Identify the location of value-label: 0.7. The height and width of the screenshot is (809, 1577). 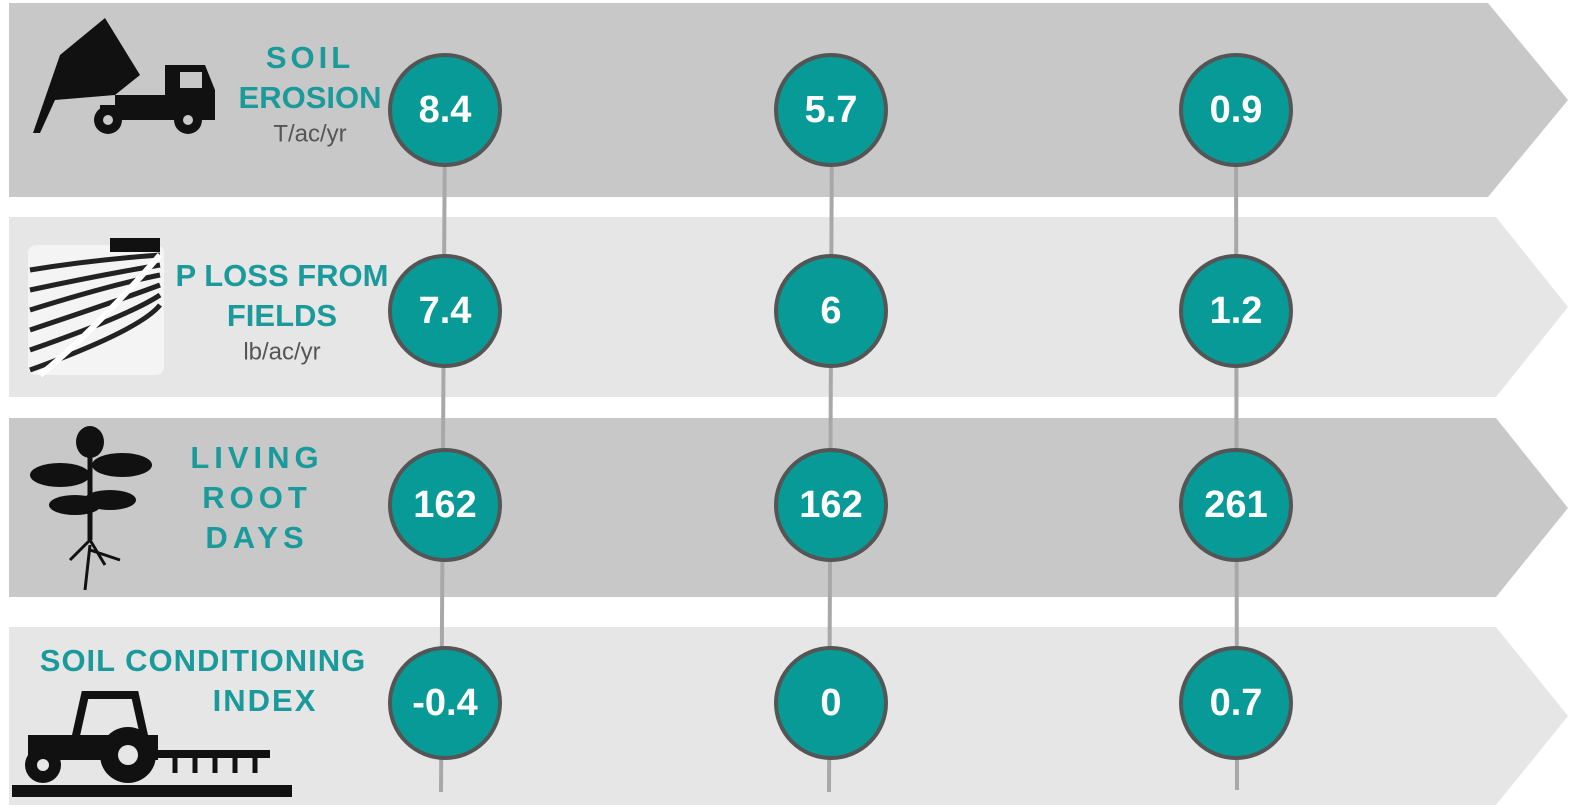
(1236, 703).